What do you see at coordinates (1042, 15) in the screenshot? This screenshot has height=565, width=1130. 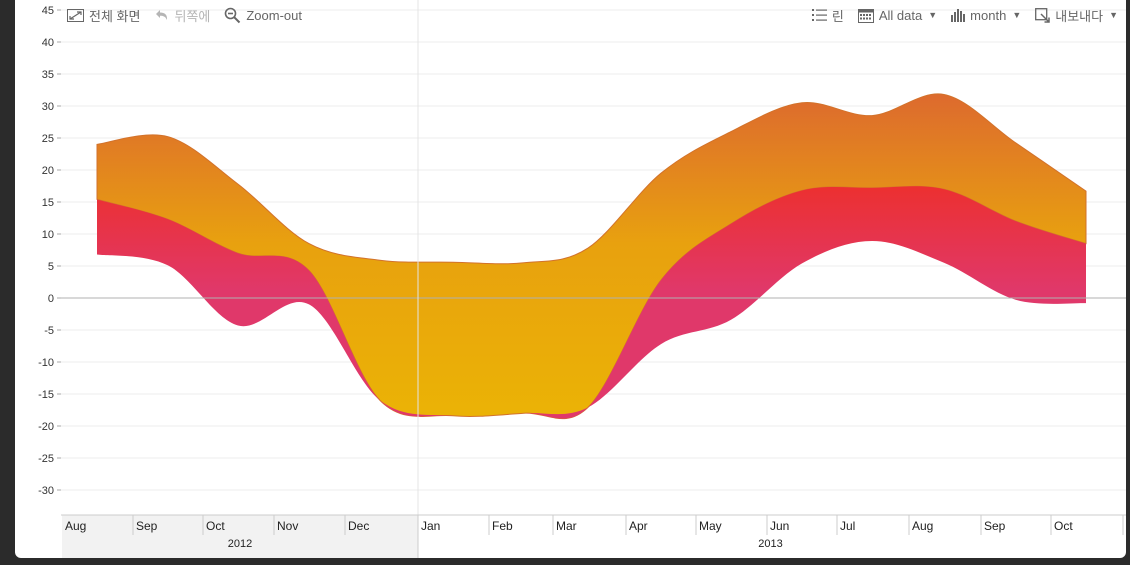 I see `export-icon` at bounding box center [1042, 15].